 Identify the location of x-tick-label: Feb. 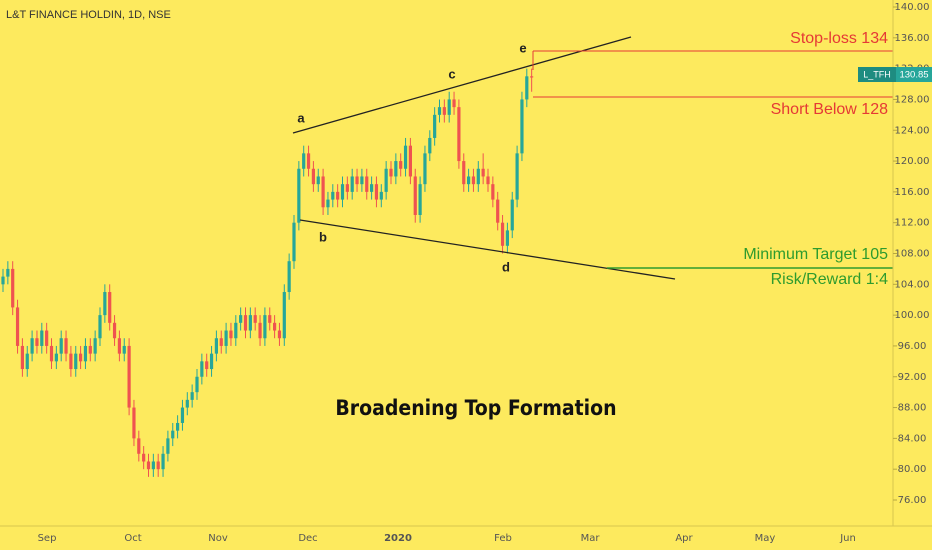
(503, 538).